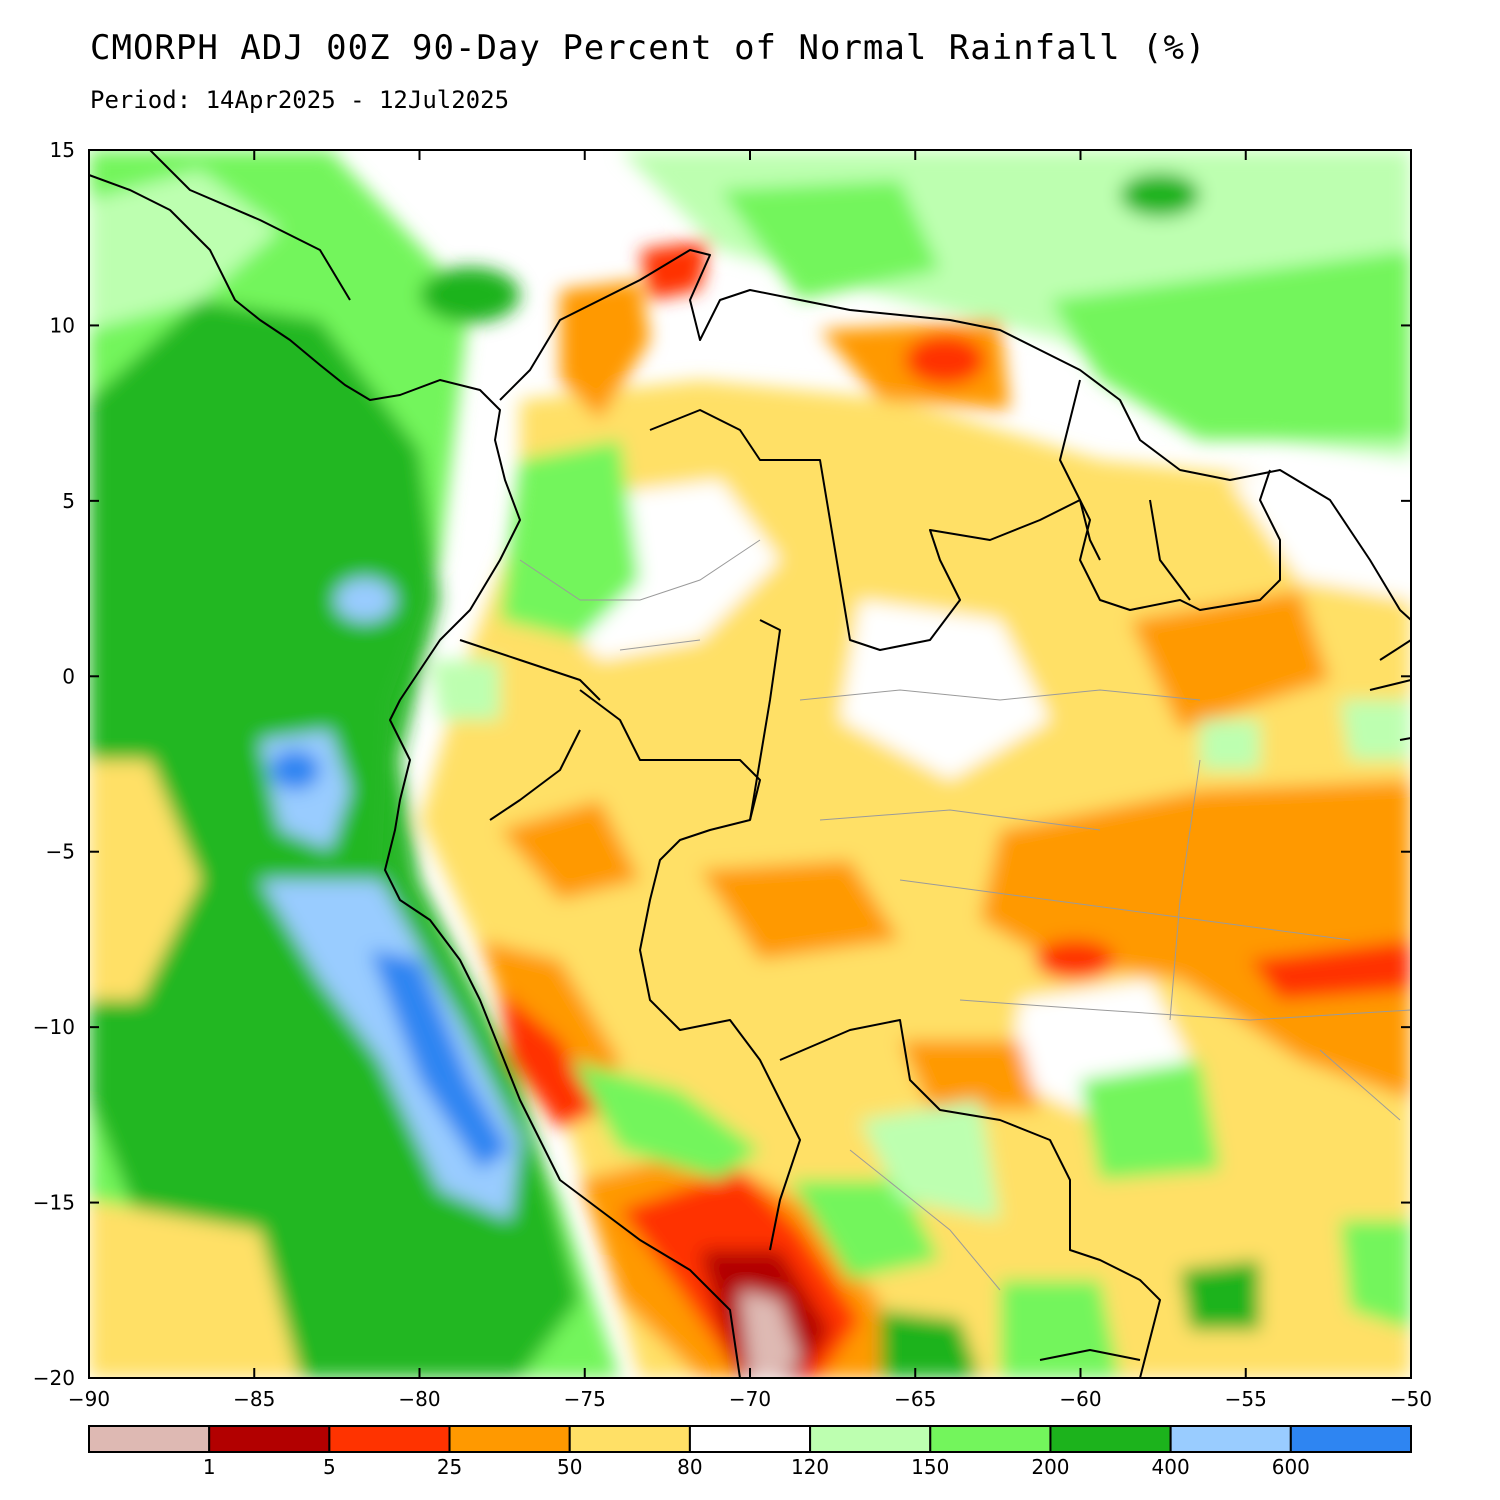 The image size is (1500, 1500). What do you see at coordinates (1080, 1399) in the screenshot?
I see `lon-tick-label: −60` at bounding box center [1080, 1399].